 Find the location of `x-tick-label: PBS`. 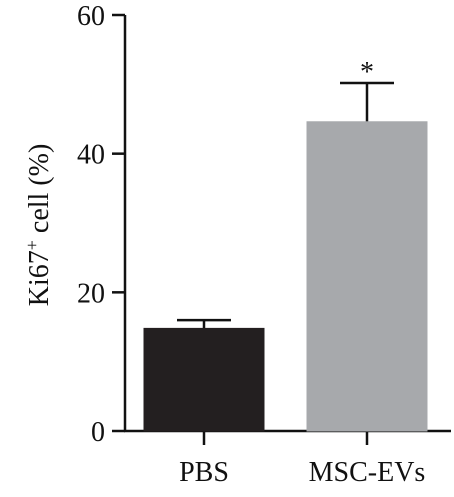

x-tick-label: PBS is located at coordinates (204, 472).